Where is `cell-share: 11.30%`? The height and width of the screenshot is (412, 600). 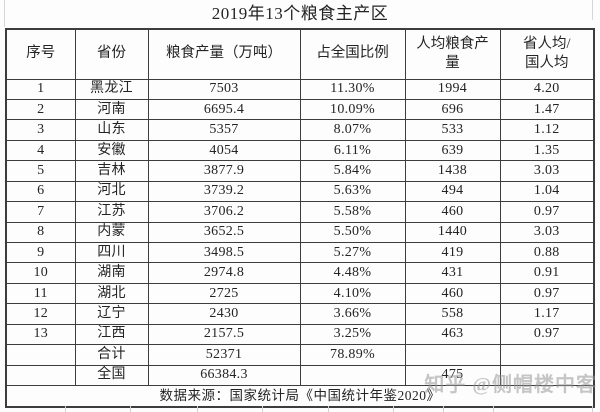
cell-share: 11.30% is located at coordinates (352, 89).